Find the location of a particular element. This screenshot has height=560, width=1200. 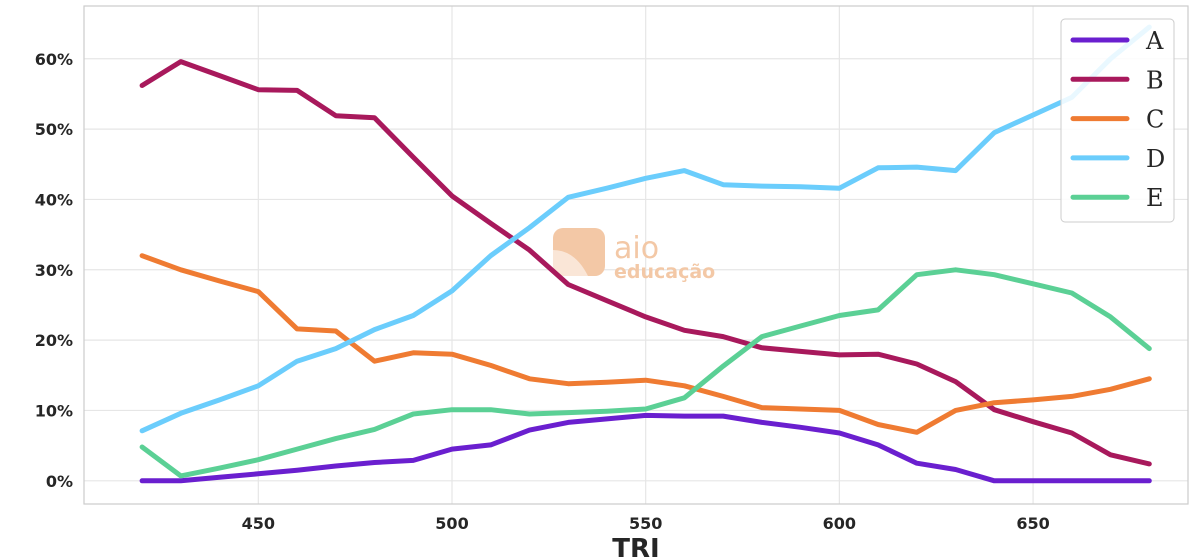

y-tick-label: 30% is located at coordinates (54, 270).